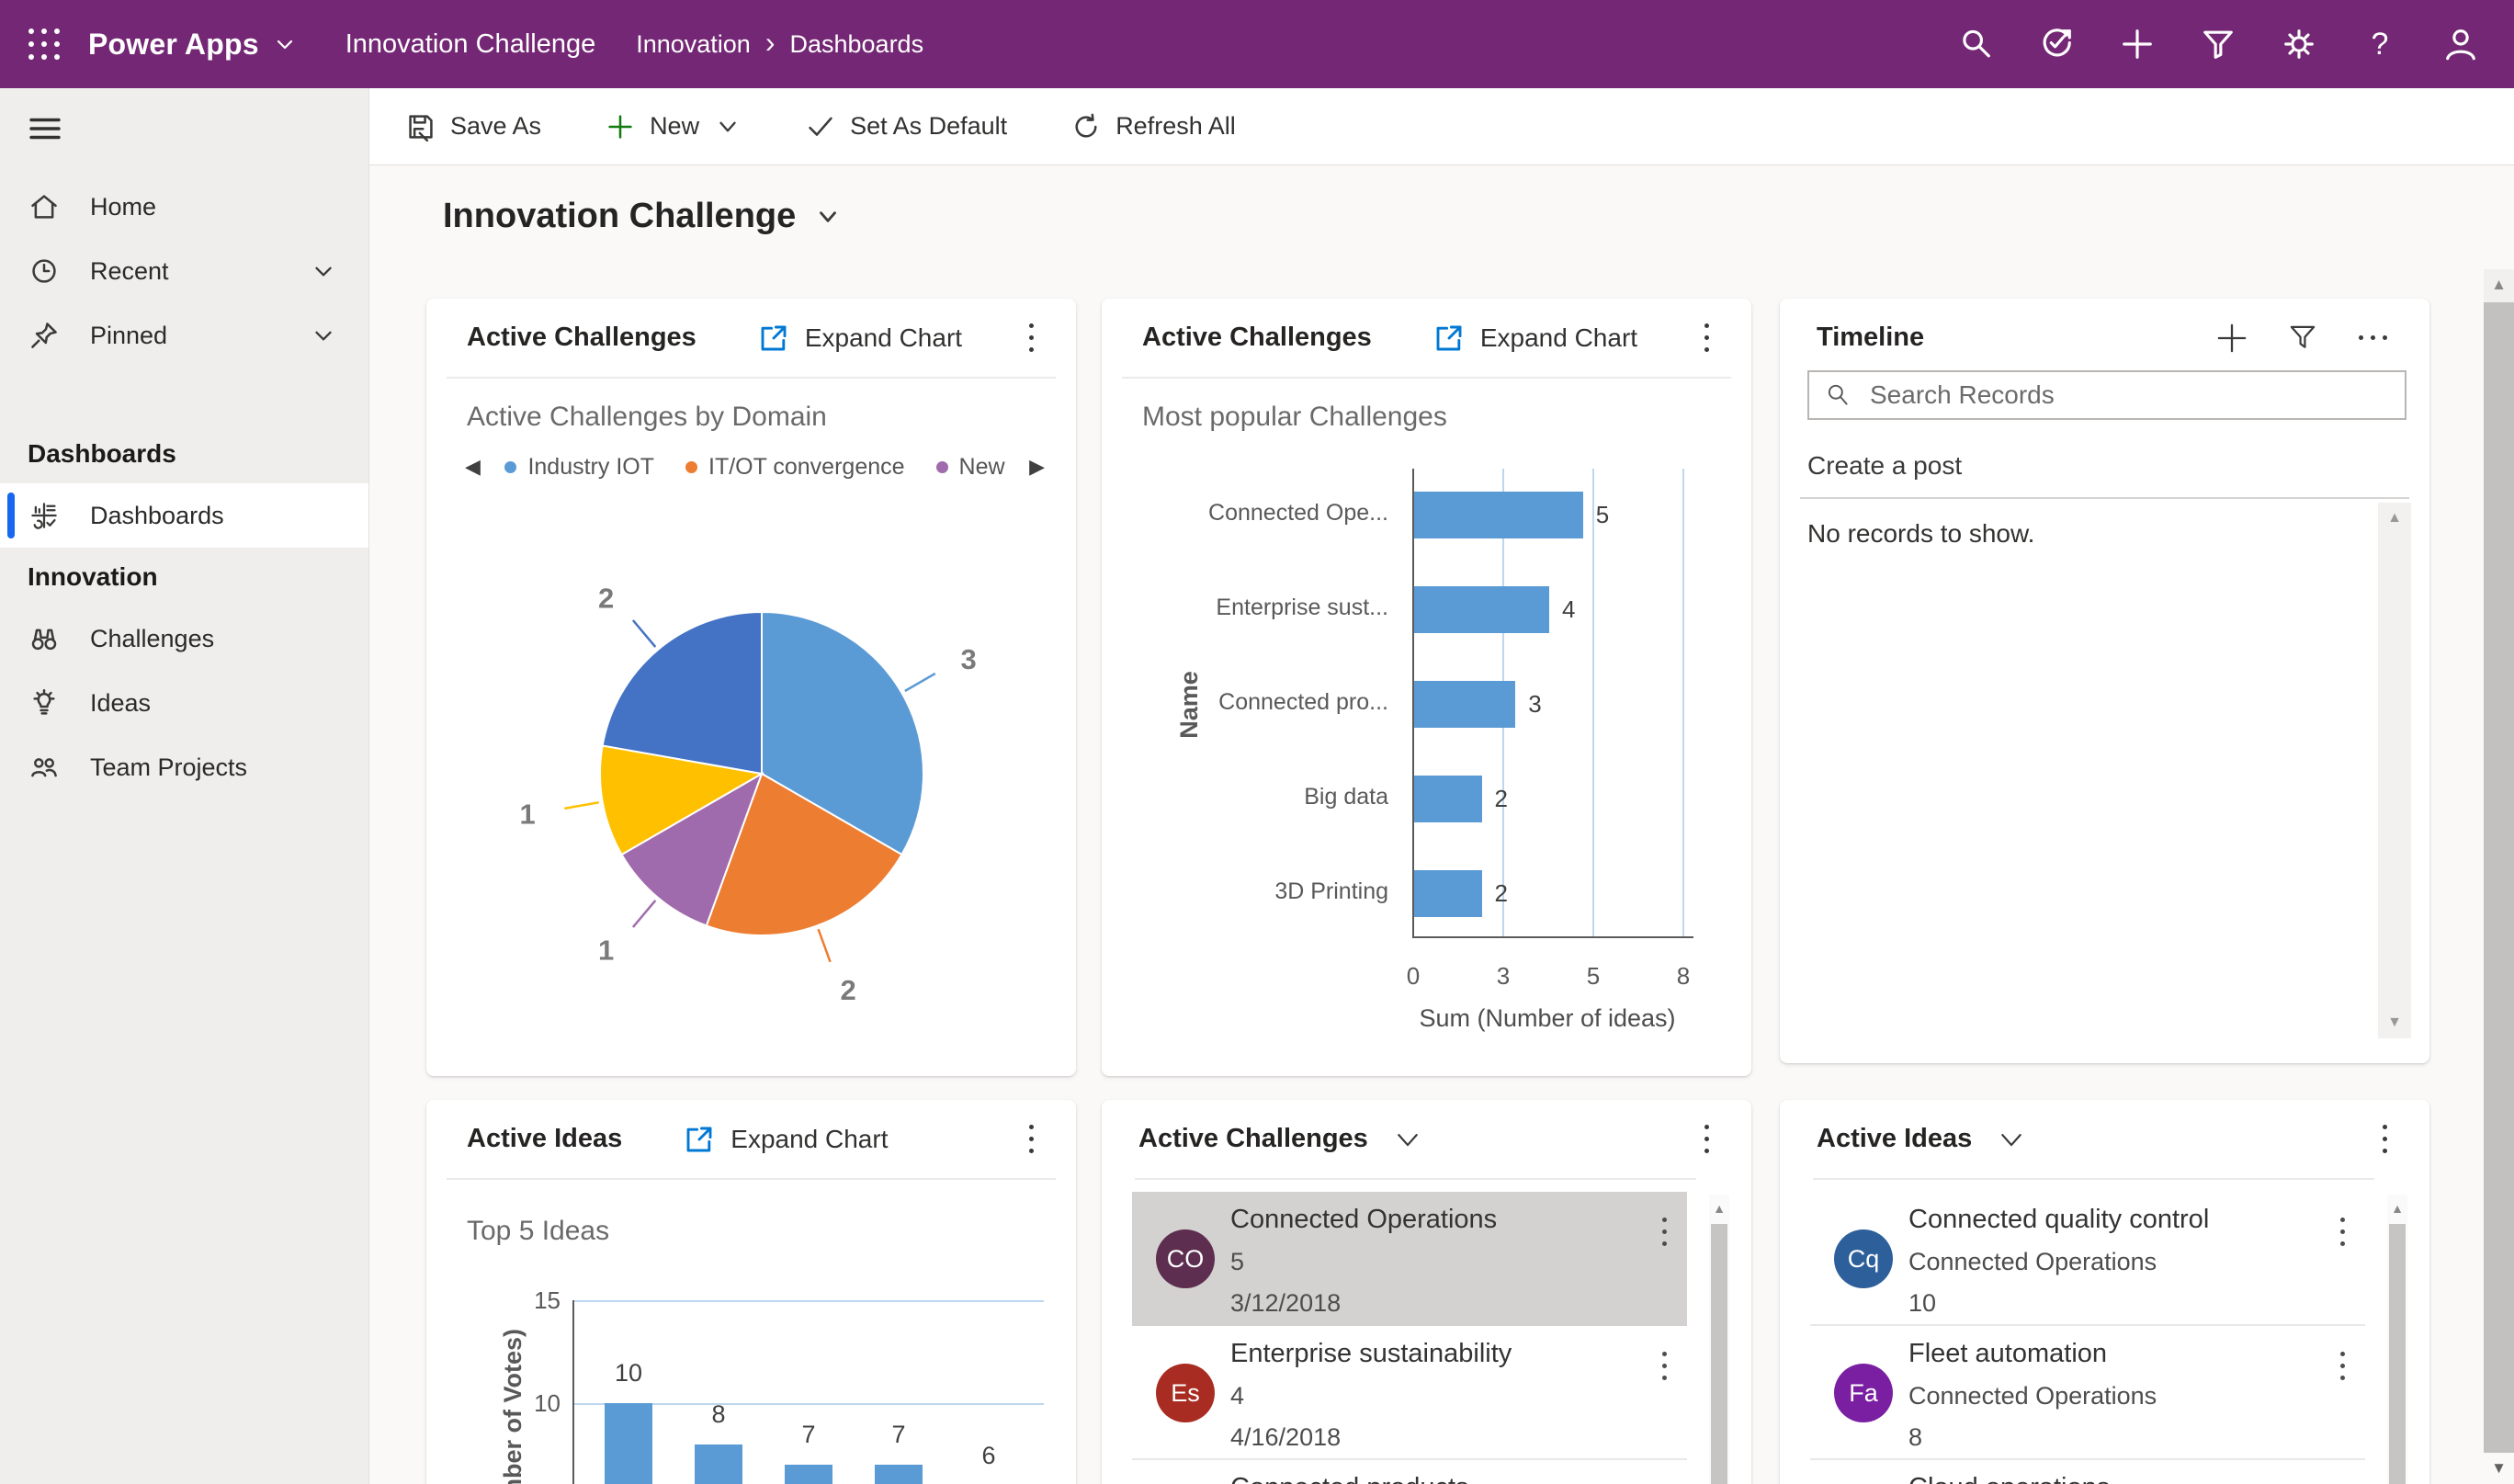  What do you see at coordinates (1409, 1472) in the screenshot?
I see `list-item: Connected products` at bounding box center [1409, 1472].